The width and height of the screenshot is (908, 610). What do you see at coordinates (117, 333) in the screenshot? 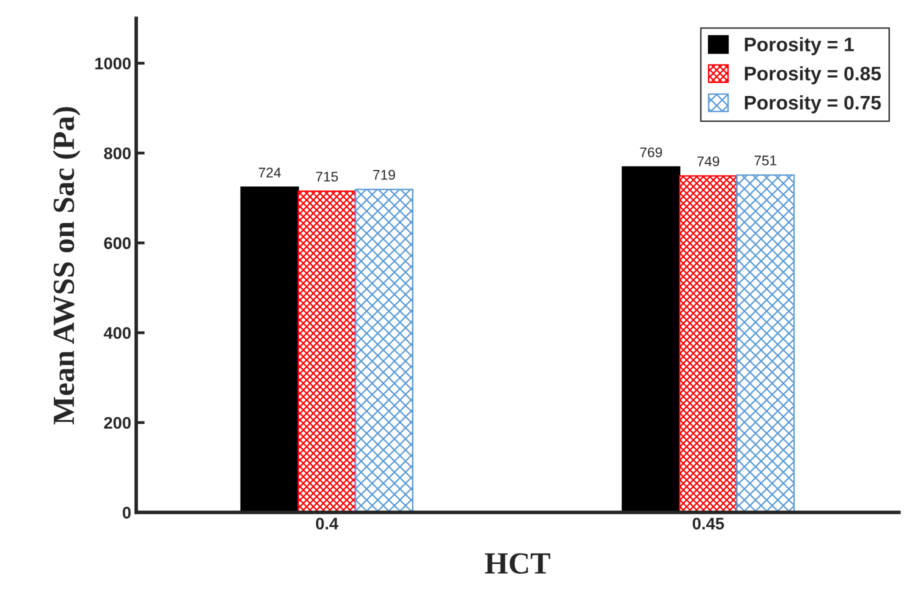
I see `y-tick-label: 400` at bounding box center [117, 333].